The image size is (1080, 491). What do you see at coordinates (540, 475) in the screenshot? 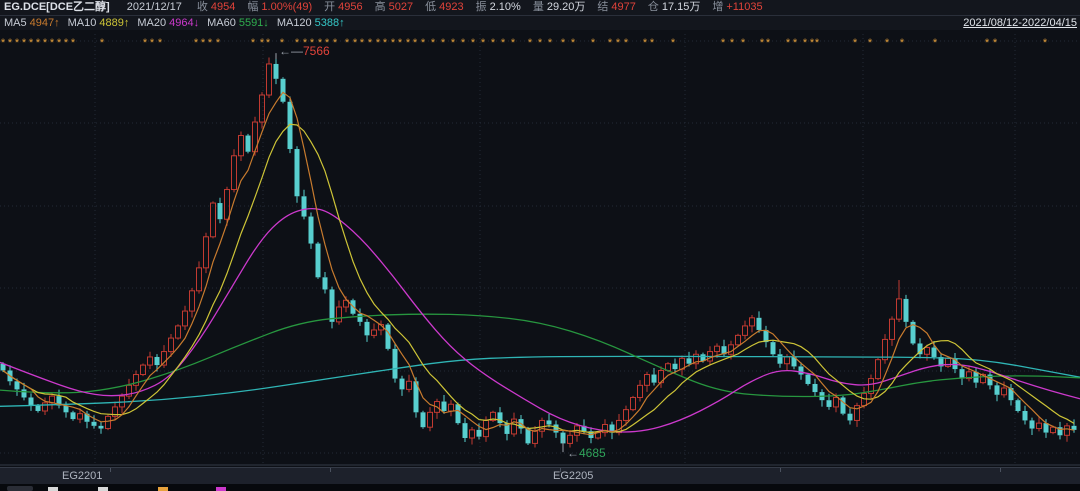
I see `contract-axis-bar: EG2201 EG2205` at bounding box center [540, 475].